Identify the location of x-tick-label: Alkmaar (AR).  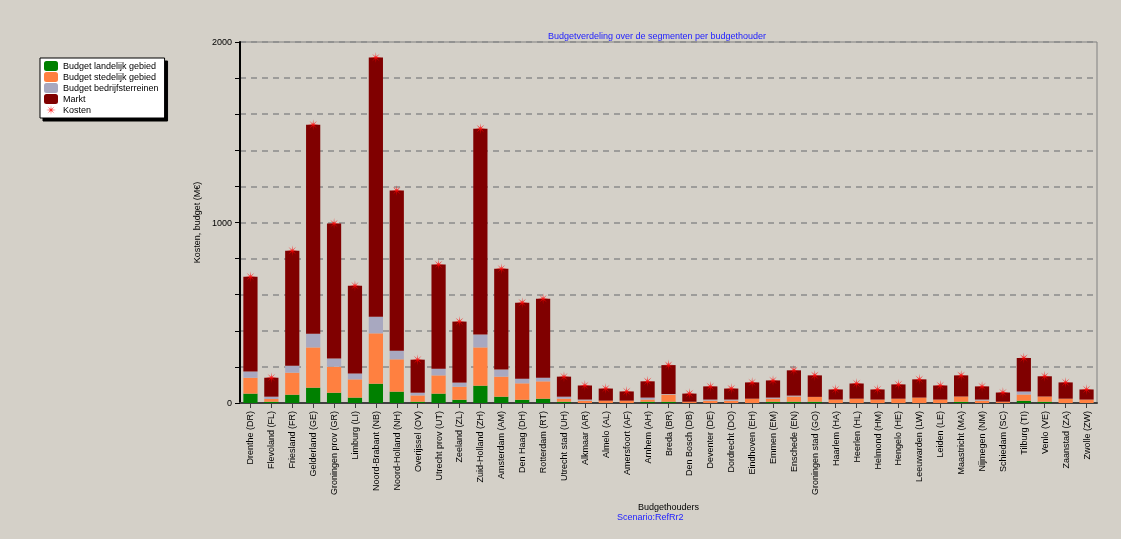
(584, 438).